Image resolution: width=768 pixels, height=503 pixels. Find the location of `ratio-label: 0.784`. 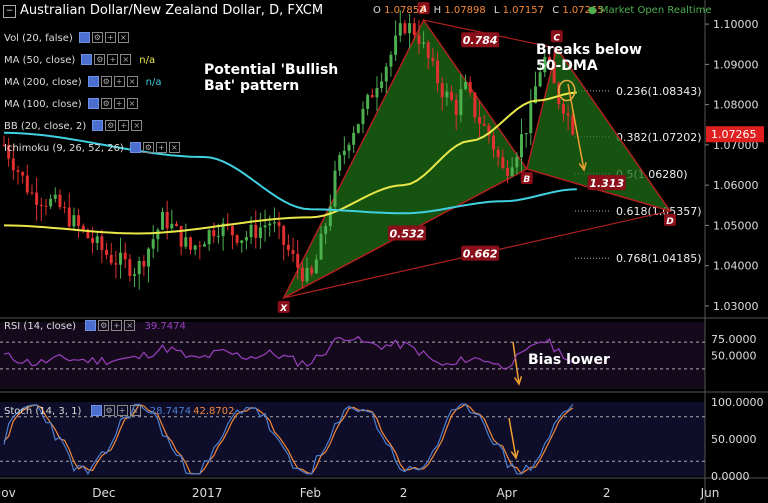

ratio-label: 0.784 is located at coordinates (480, 40).